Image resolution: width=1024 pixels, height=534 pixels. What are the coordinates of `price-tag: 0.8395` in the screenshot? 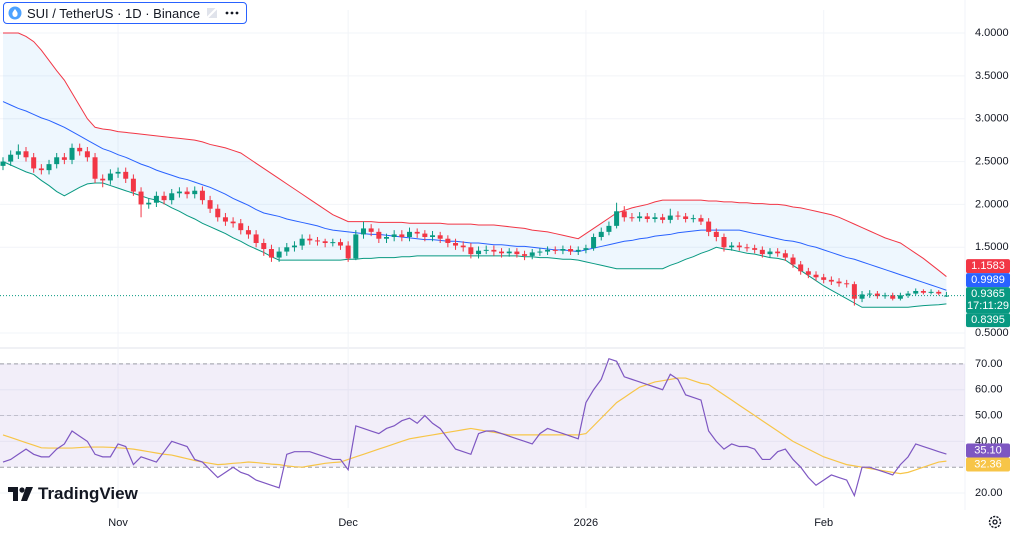 It's located at (988, 320).